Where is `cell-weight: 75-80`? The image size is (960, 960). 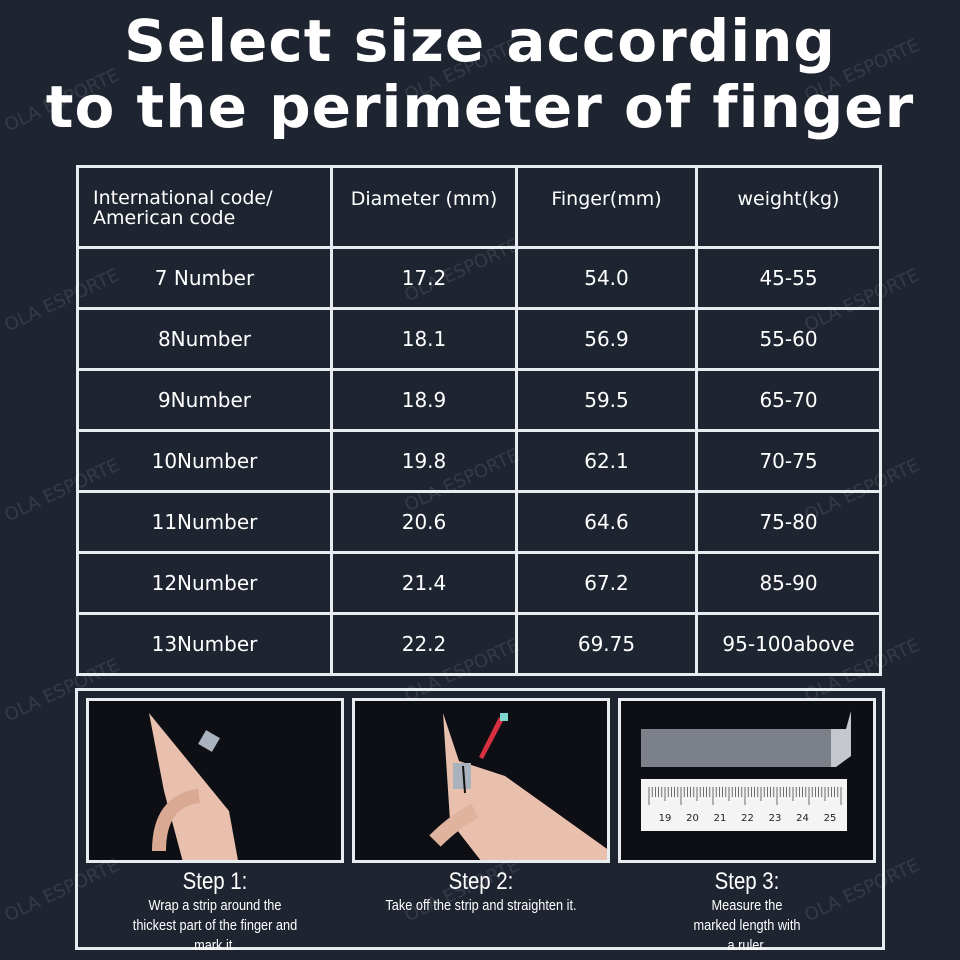 cell-weight: 75-80 is located at coordinates (788, 522).